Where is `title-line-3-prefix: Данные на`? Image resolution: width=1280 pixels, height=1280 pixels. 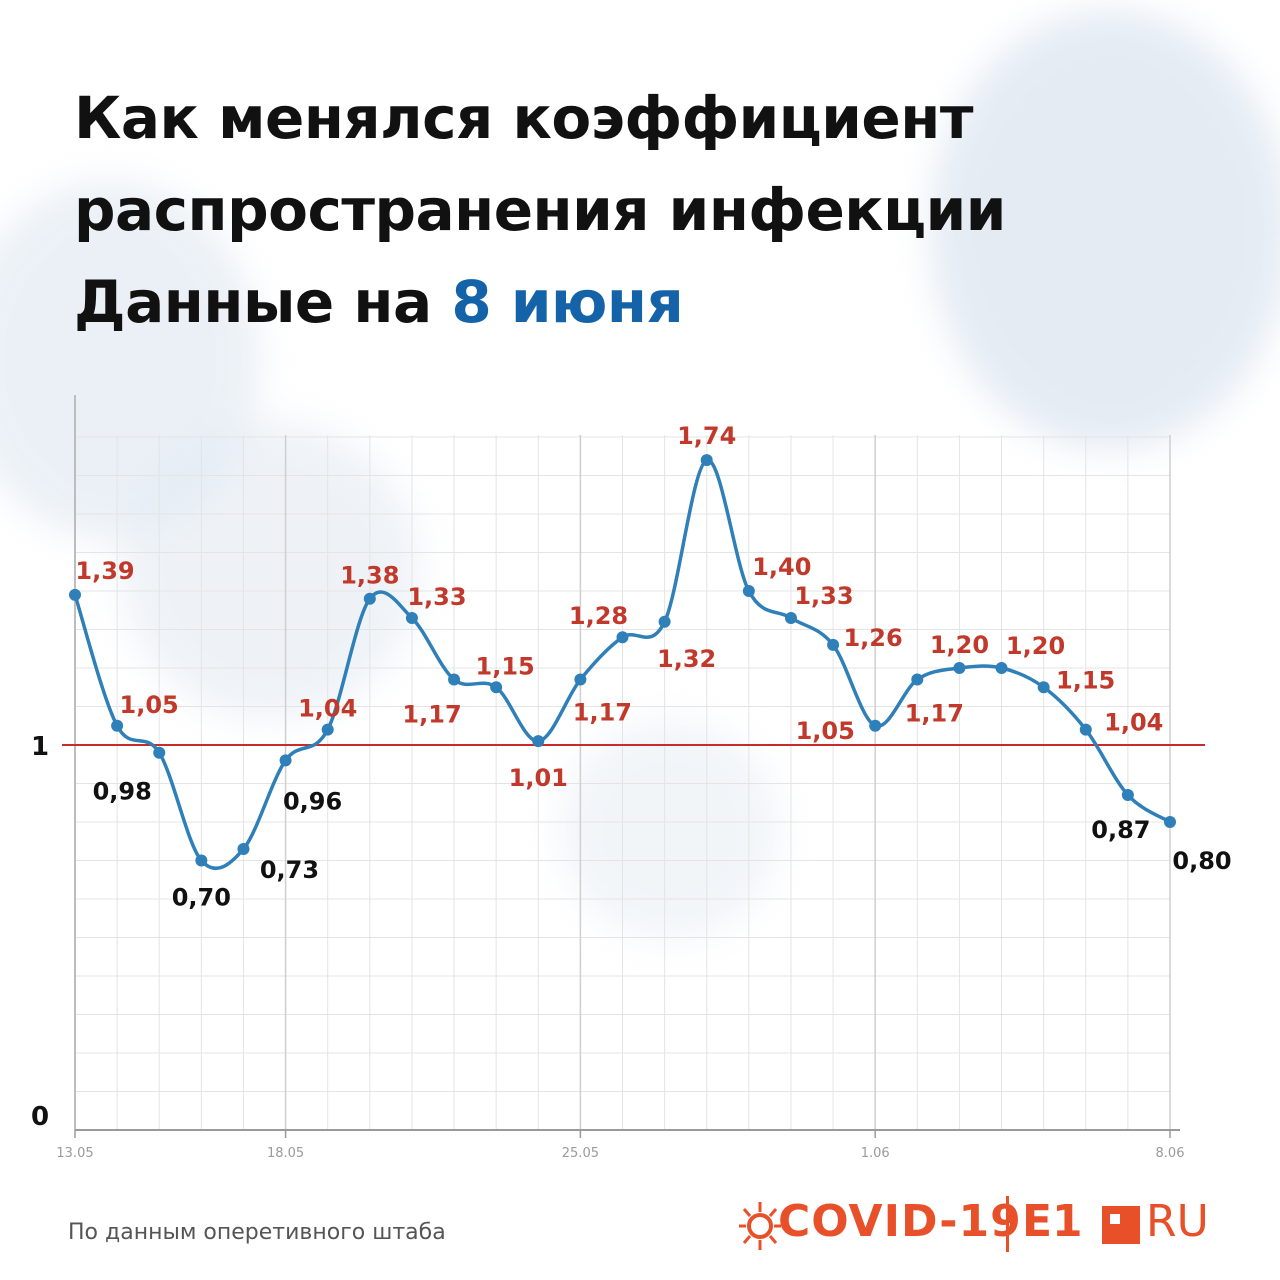
title-line-3-prefix: Данные на is located at coordinates (263, 302).